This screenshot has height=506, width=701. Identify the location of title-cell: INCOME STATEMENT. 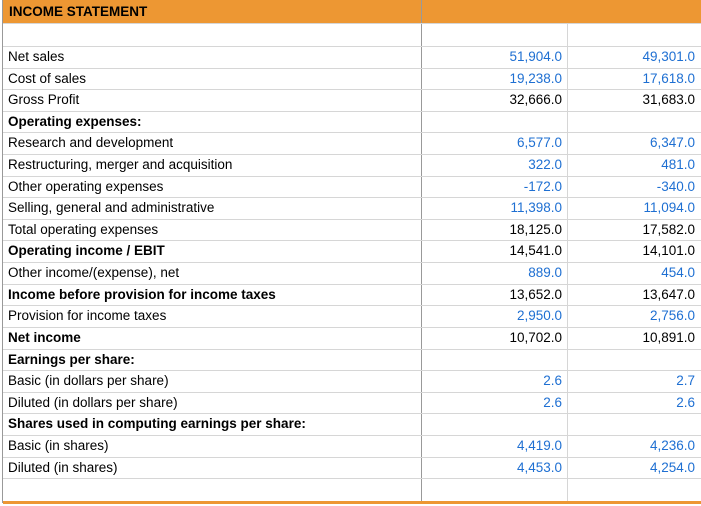
(212, 11).